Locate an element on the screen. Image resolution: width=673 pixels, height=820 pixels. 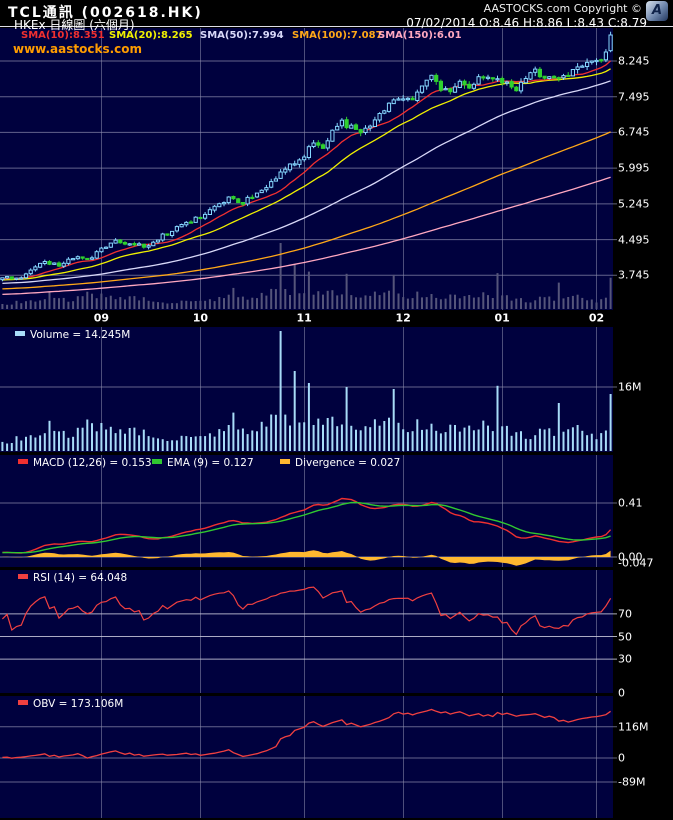
date-ohlc-readout: 07/02/2014 O:8.46 H:8.86 L:8.43 C:8.79 is located at coordinates (526, 23).